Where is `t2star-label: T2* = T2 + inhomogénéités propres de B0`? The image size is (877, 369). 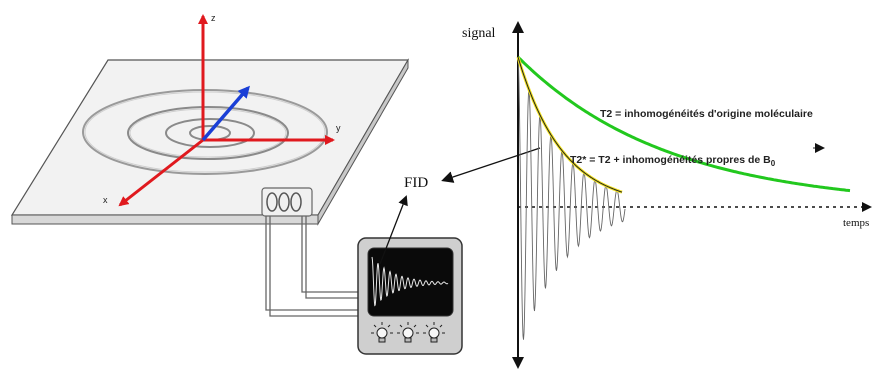
t2star-label: T2* = T2 + inhomogénéités propres de B0 is located at coordinates (673, 161).